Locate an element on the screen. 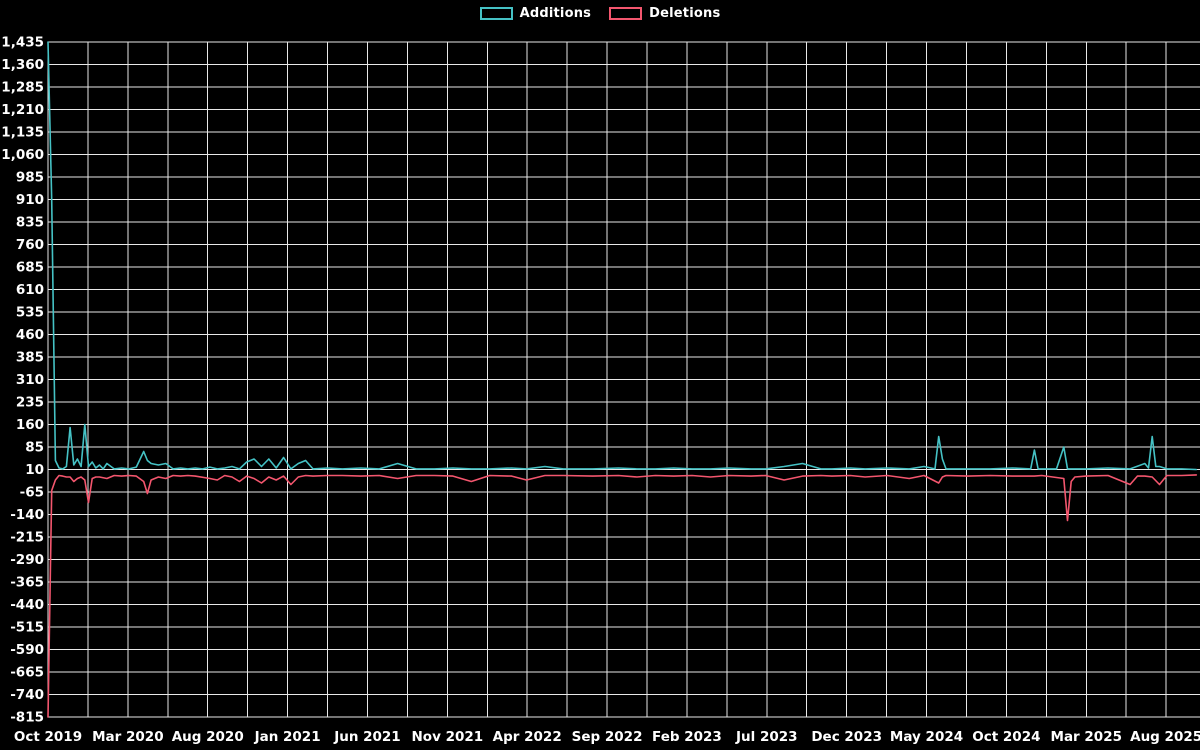 Image resolution: width=1200 pixels, height=750 pixels. x-axis-tick-label: Jun 2021 is located at coordinates (367, 737).